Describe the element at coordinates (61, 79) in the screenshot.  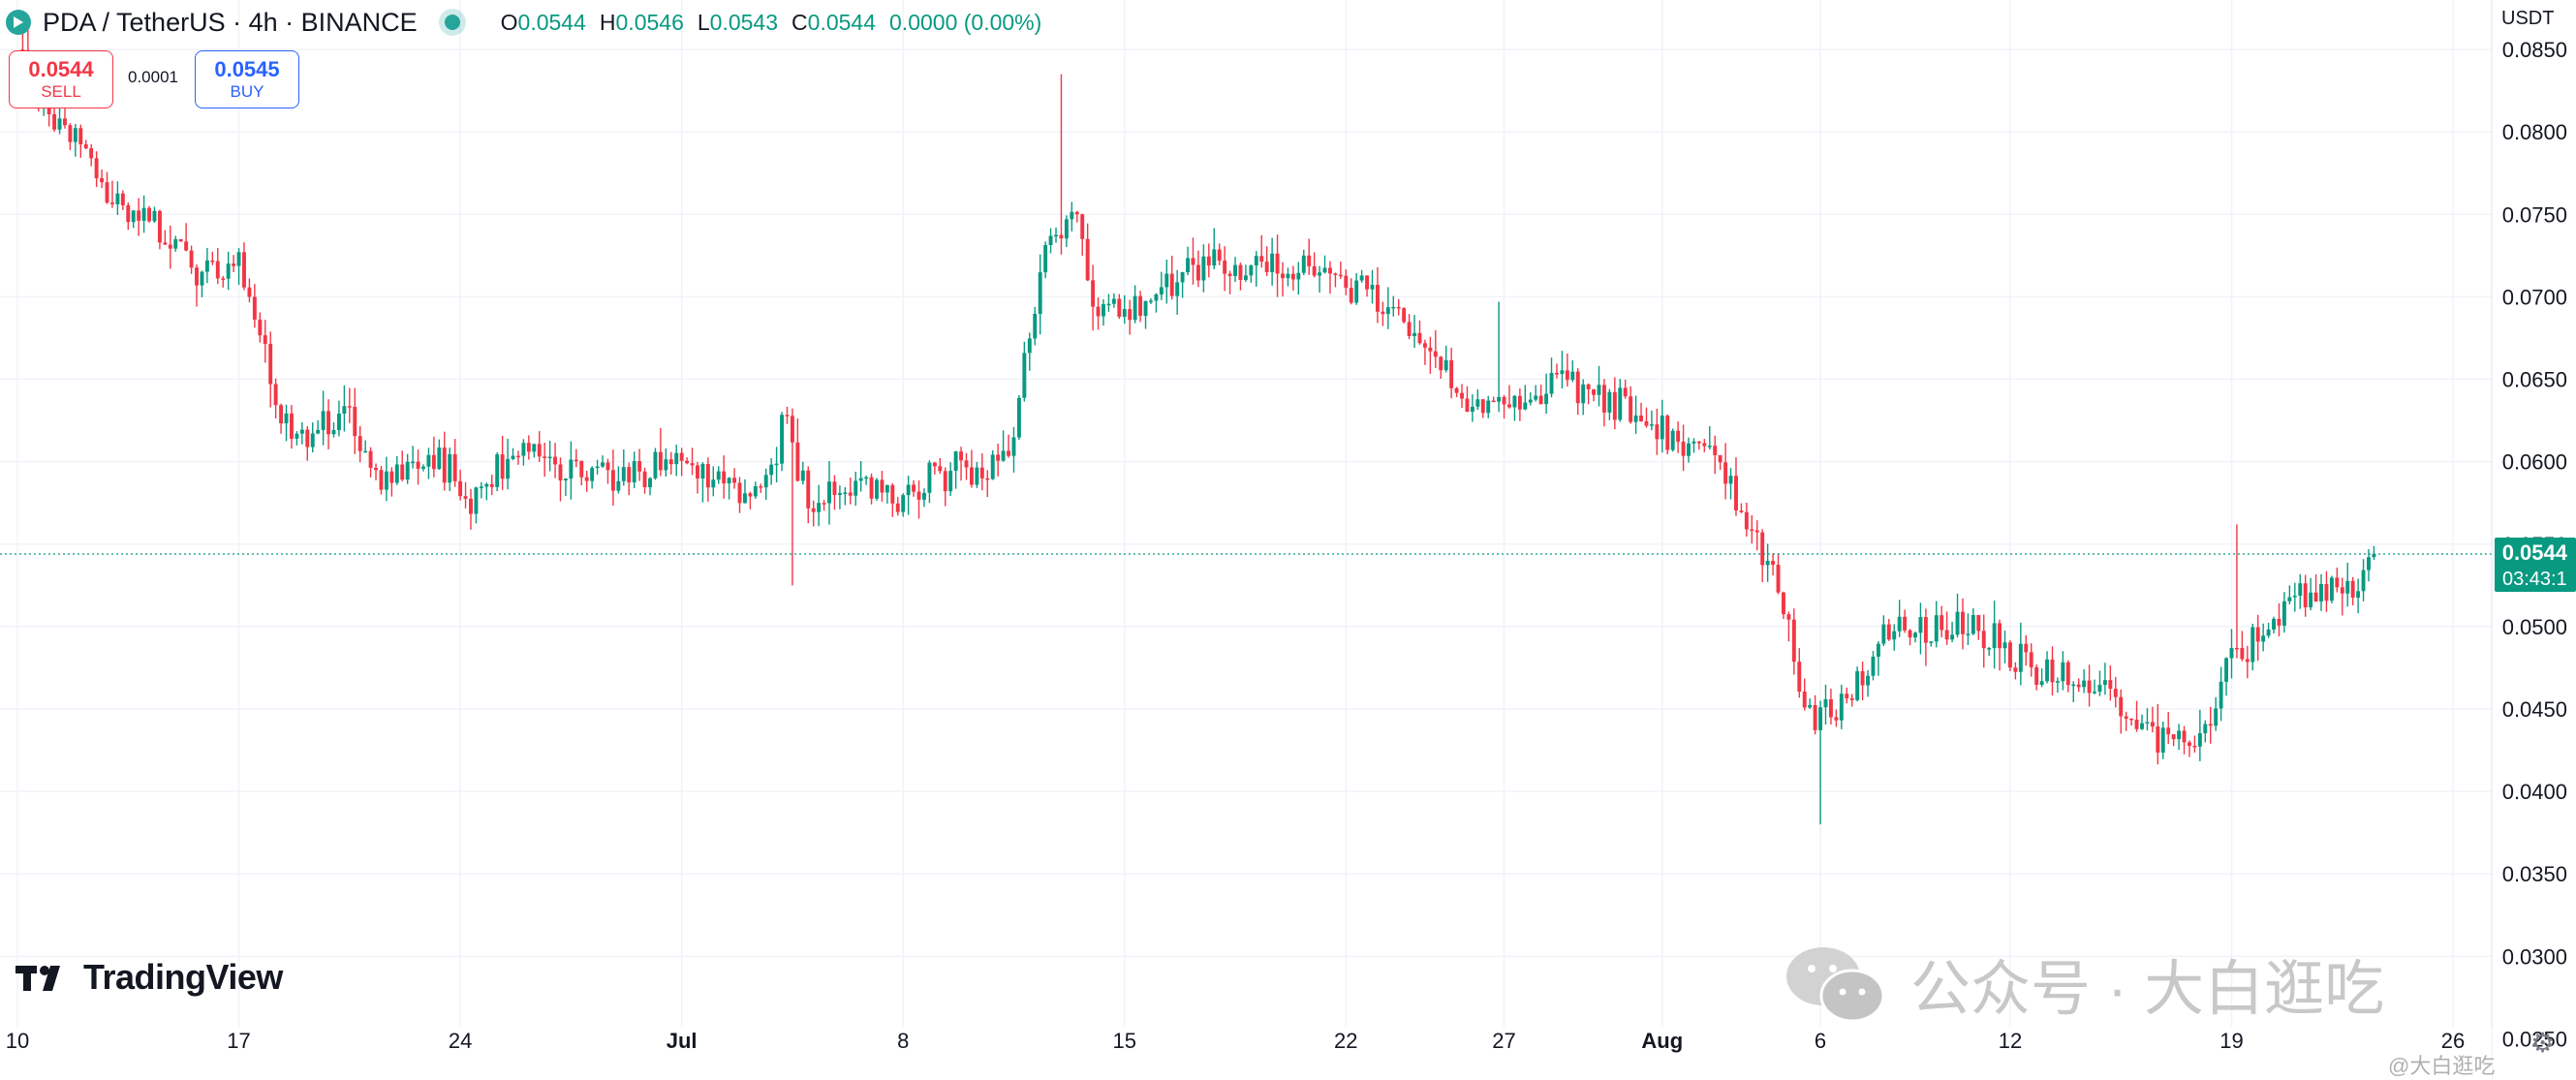
I see `sell-button: 0.0544 SELL` at that location.